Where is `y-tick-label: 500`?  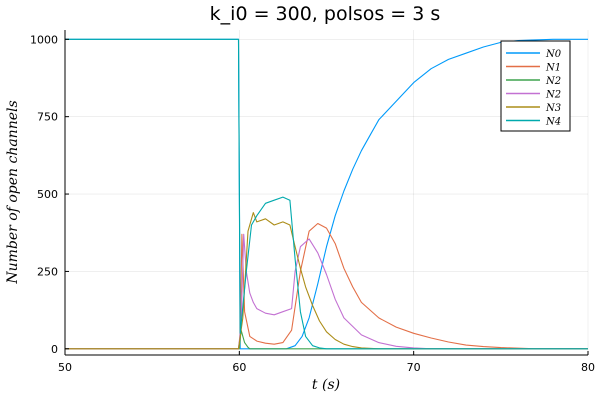
y-tick-label: 500 is located at coordinates (47, 194).